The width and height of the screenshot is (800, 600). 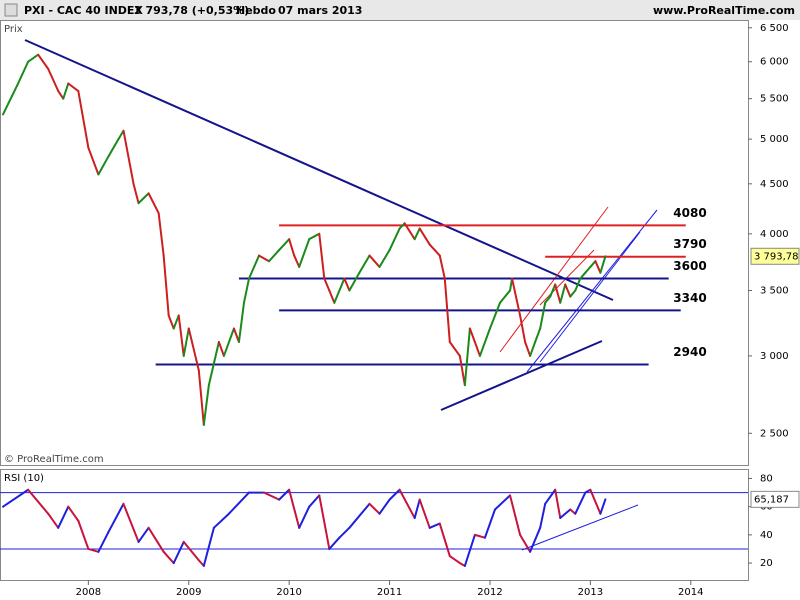 I want to click on y-tick-label: 4 000, so click(x=774, y=234).